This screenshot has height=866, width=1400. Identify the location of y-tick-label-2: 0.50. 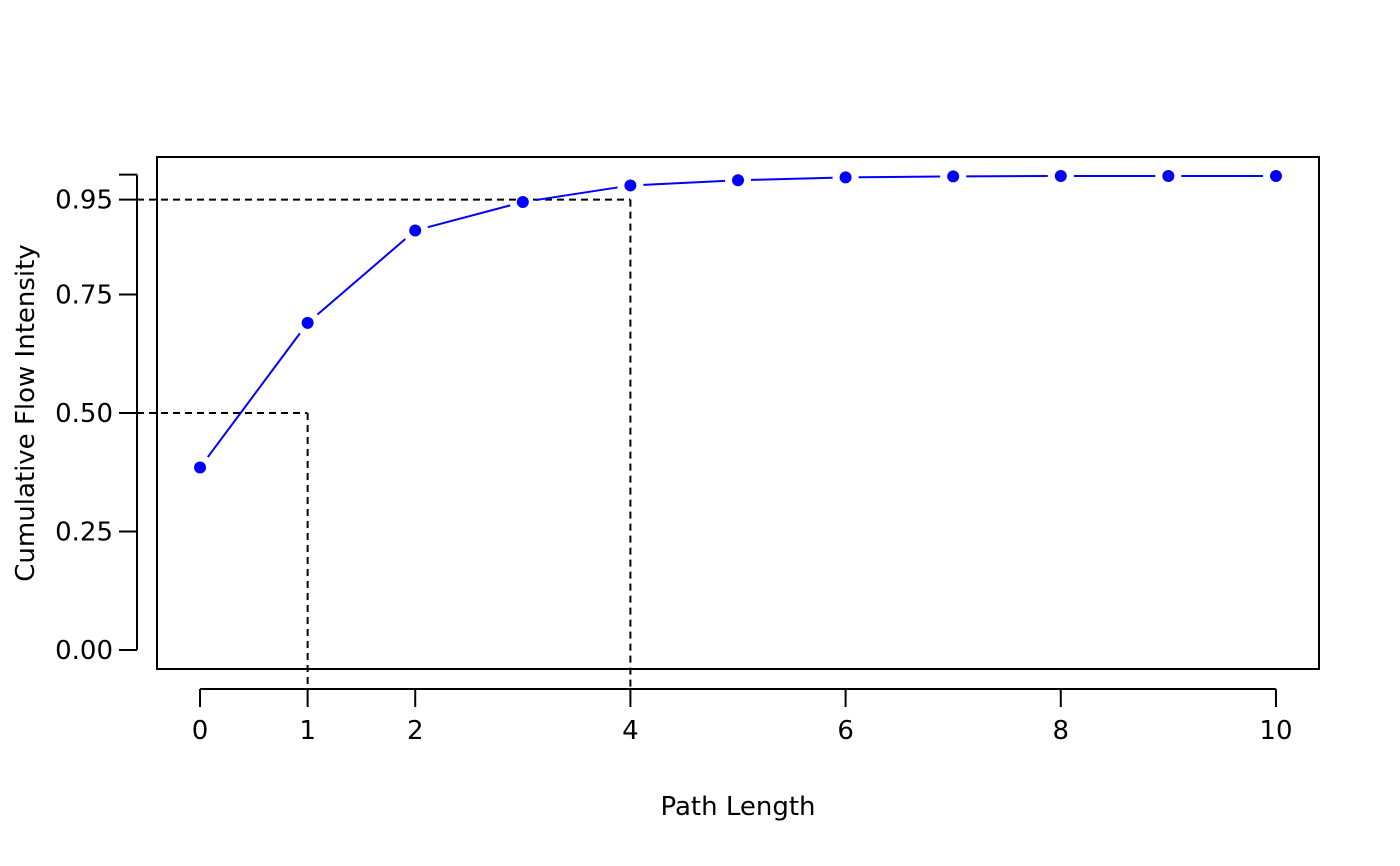
(84, 414).